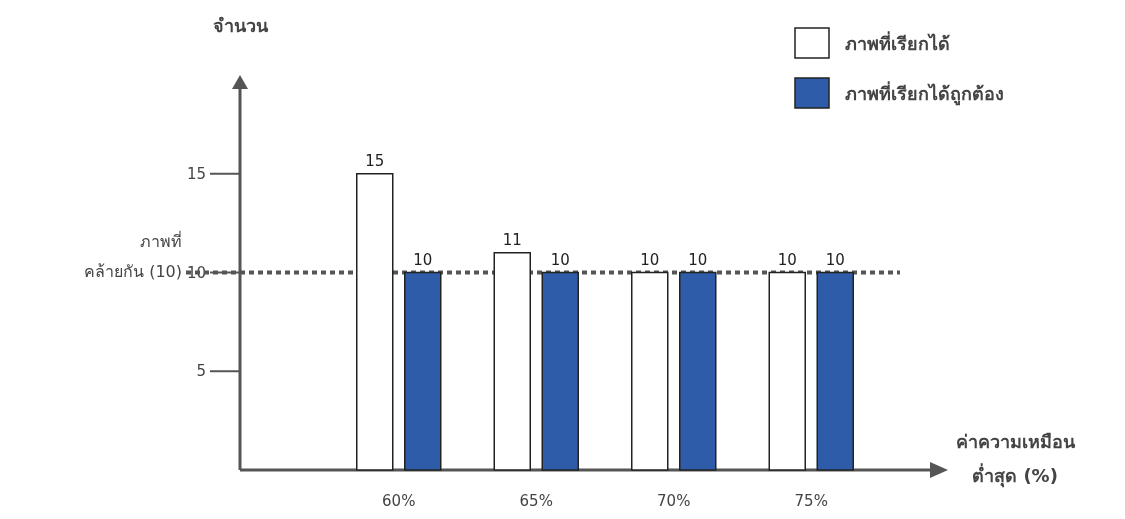  Describe the element at coordinates (399, 501) in the screenshot. I see `x-tick-label: 60%` at that location.